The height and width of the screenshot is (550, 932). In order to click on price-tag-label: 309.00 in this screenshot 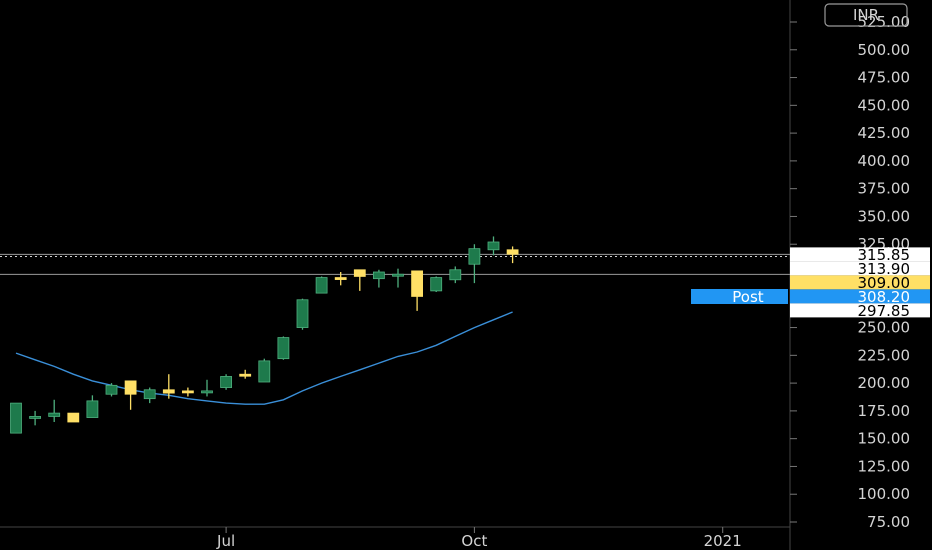, I will do `click(884, 283)`.